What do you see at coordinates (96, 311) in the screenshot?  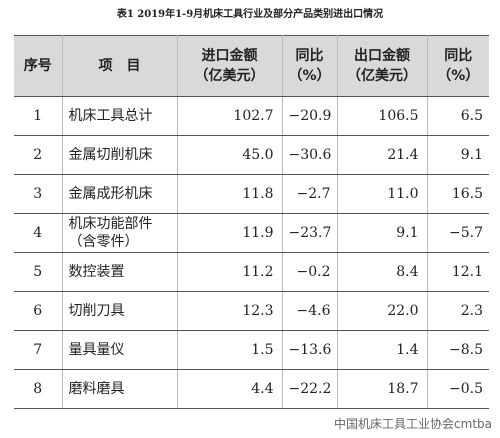 I see `cell-line: 切削刀具` at bounding box center [96, 311].